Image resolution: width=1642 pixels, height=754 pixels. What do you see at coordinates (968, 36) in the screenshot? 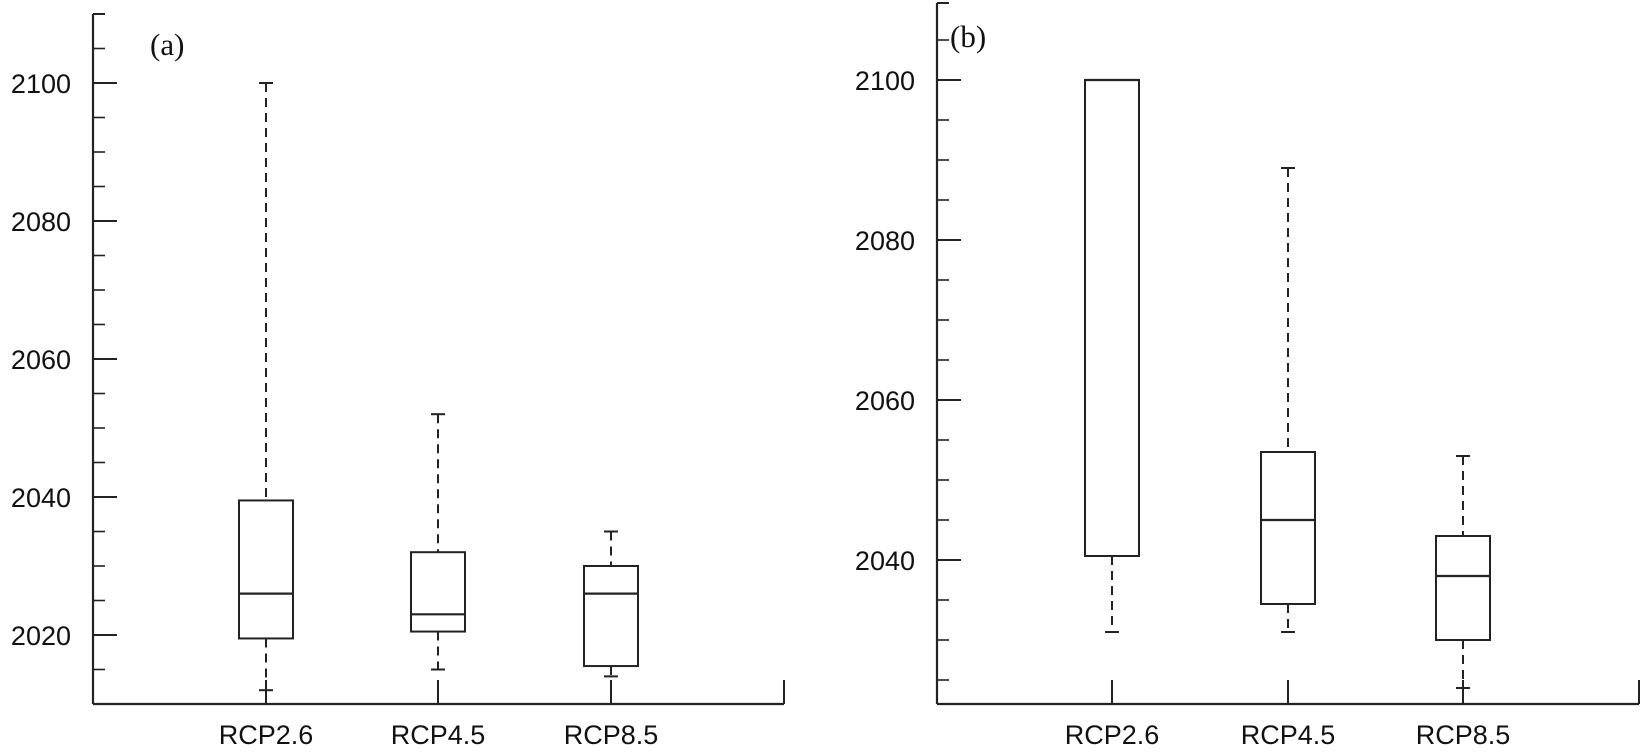
I see `panel-label: (b)` at bounding box center [968, 36].